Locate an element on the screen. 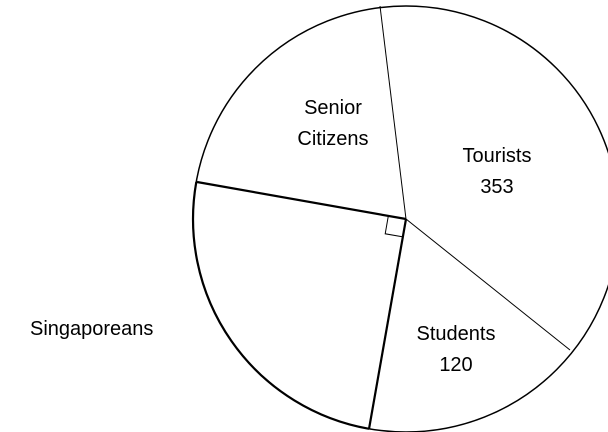  boundary-tourists-students is located at coordinates (488, 284).